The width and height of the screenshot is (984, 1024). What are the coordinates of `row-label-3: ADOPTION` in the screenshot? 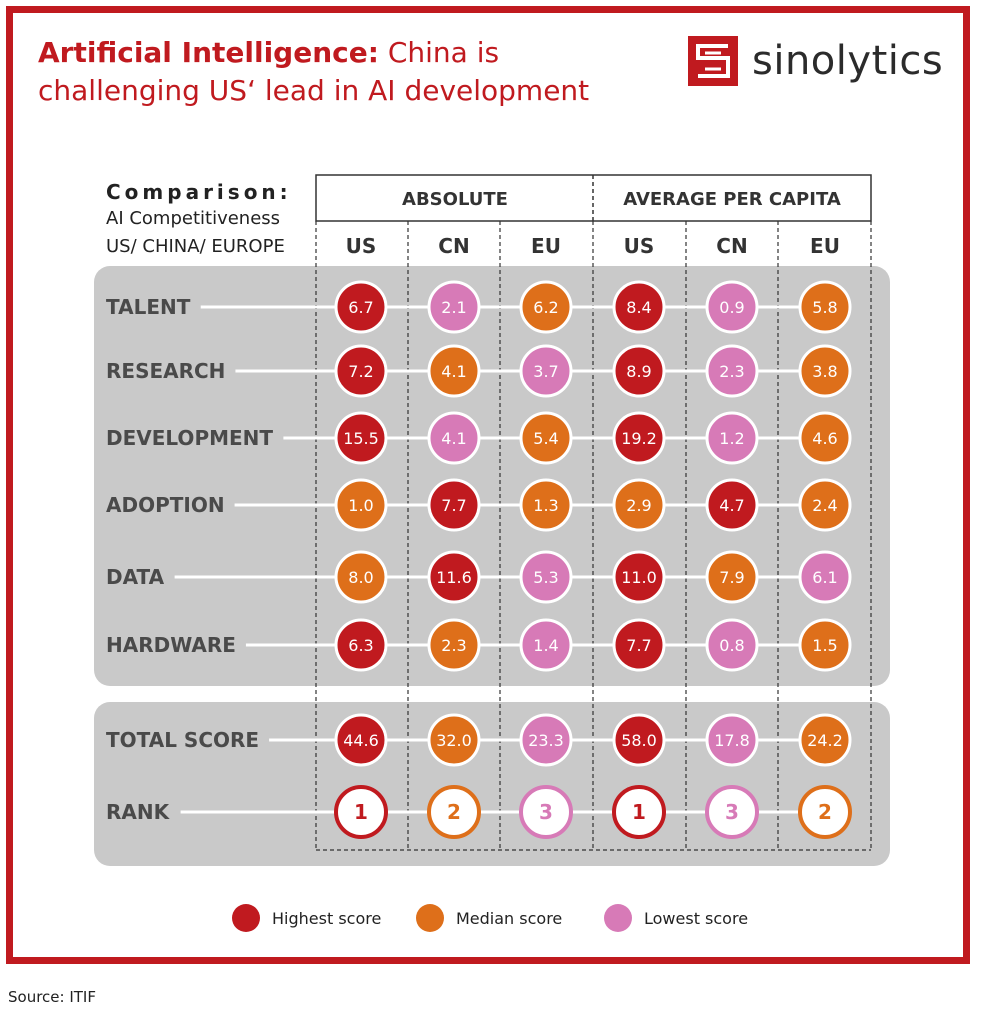 It's located at (165, 505).